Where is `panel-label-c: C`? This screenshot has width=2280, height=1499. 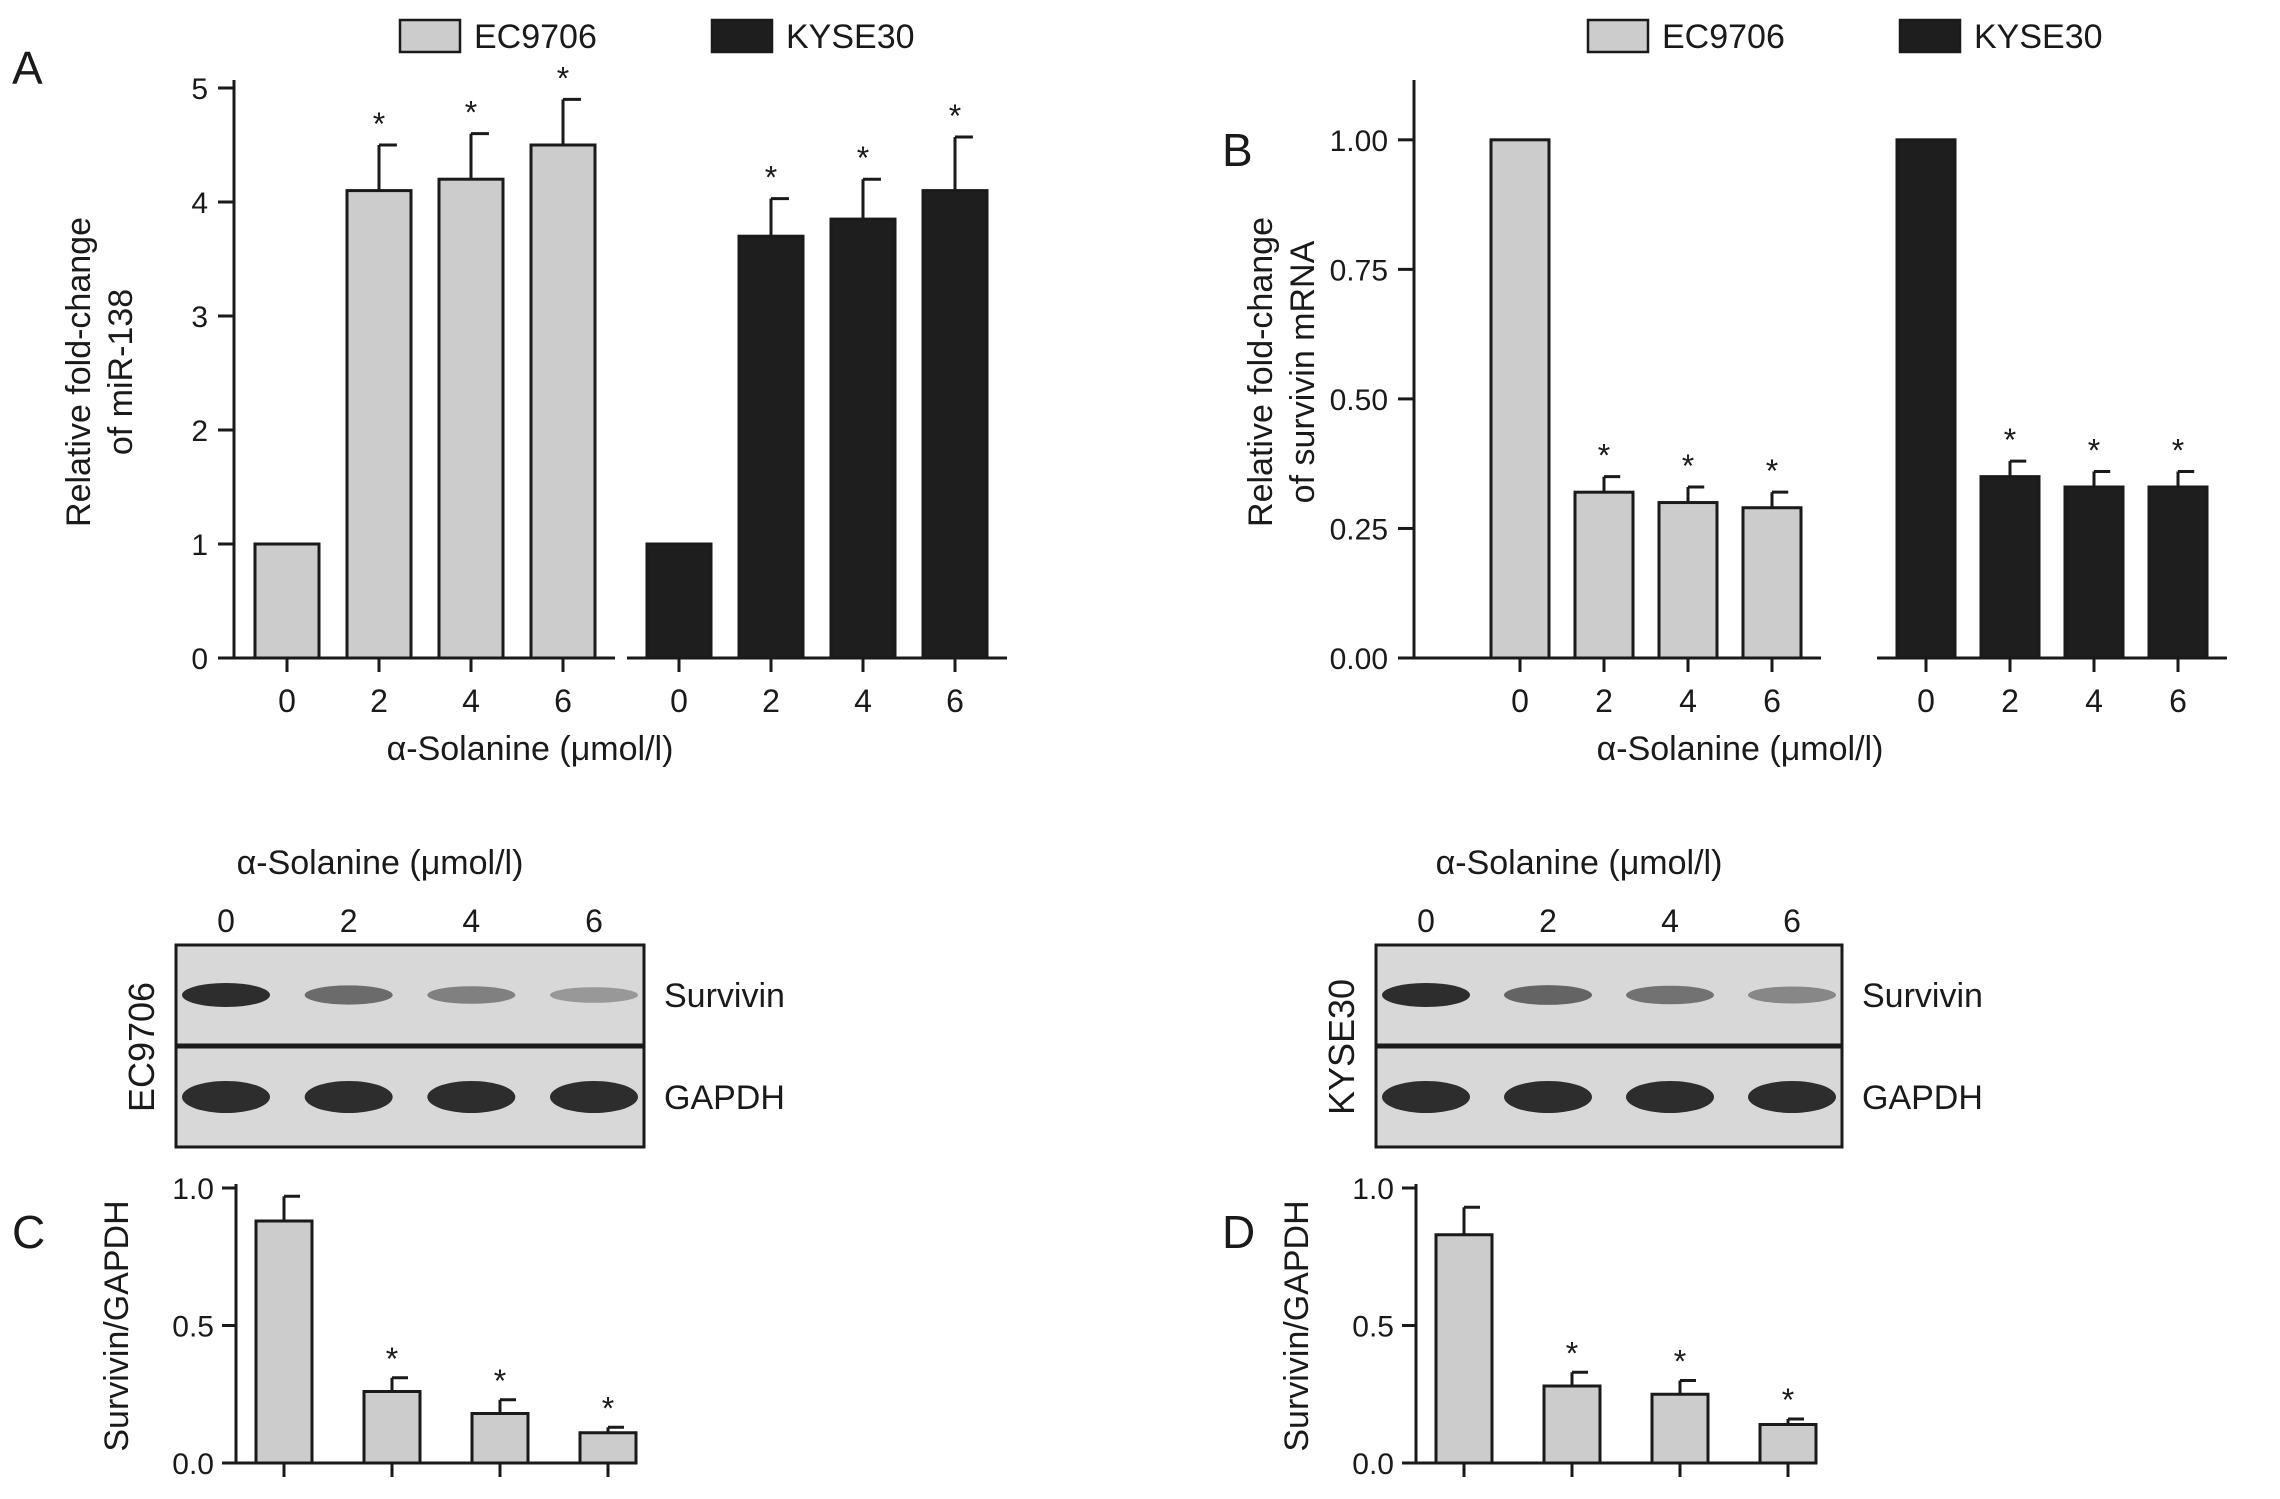 panel-label-c: C is located at coordinates (28, 1232).